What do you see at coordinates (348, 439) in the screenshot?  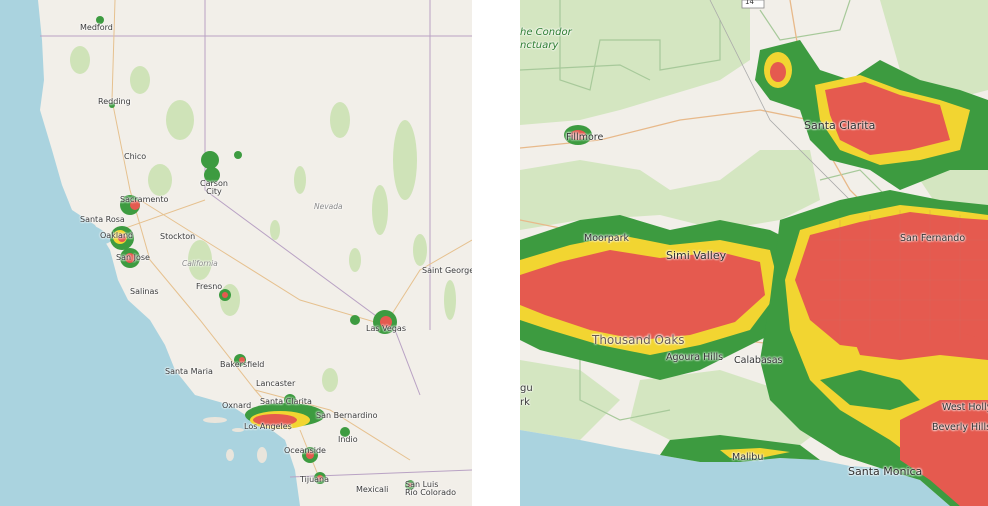 I see `label-indio: Indio` at bounding box center [348, 439].